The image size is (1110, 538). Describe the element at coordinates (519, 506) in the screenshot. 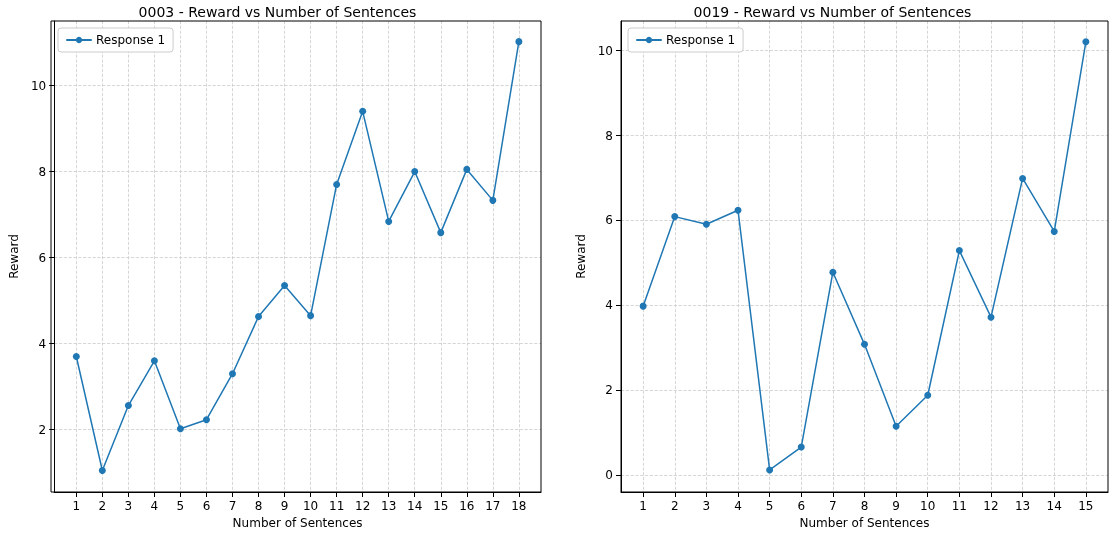

I see `x-tick-label: 18` at that location.